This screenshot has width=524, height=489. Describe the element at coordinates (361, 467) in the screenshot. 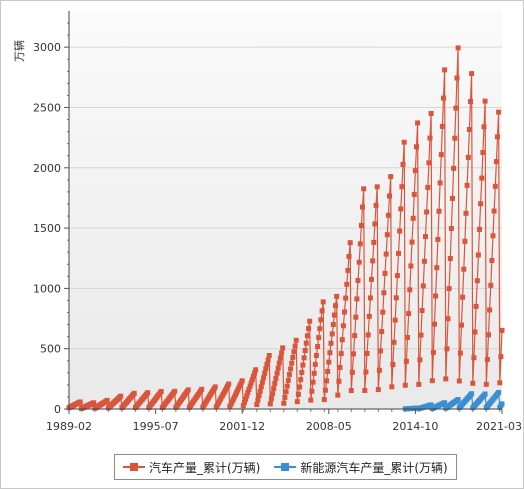

I see `legend-item-nev-production: 新能源汽车产量_累计(万辆)` at that location.